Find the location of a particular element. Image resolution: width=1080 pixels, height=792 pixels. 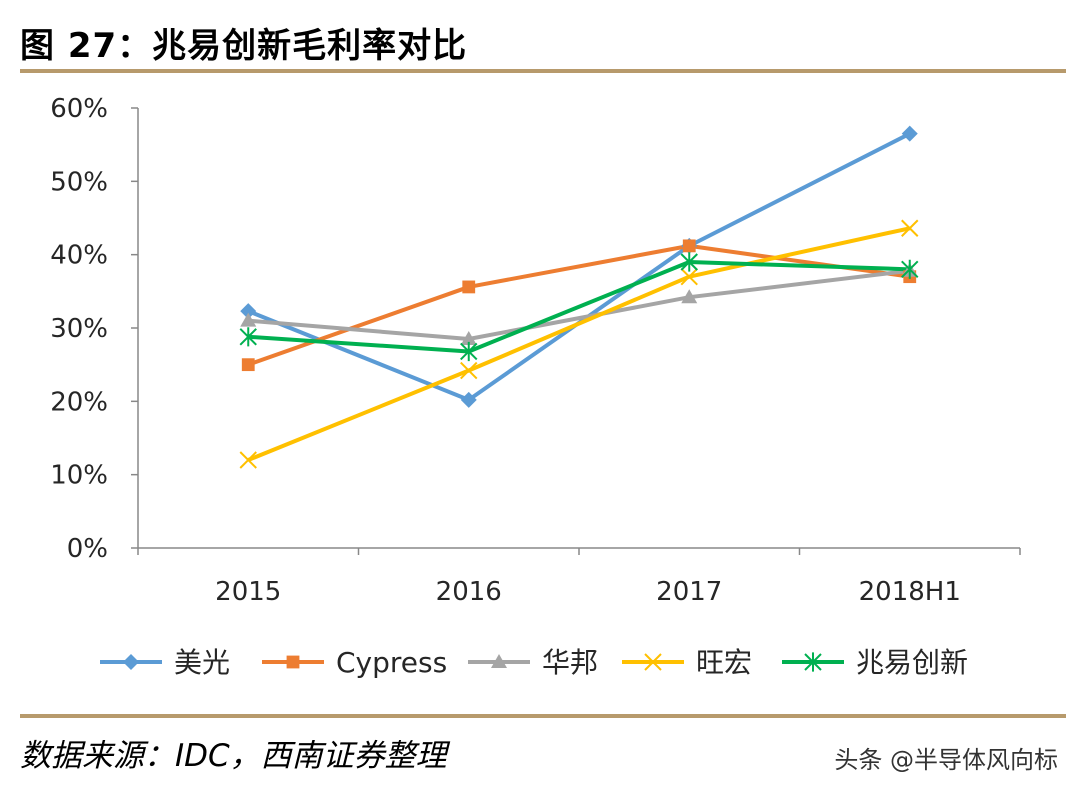

figure-title: 图 27：兆易创新毛利率对比 is located at coordinates (244, 46).